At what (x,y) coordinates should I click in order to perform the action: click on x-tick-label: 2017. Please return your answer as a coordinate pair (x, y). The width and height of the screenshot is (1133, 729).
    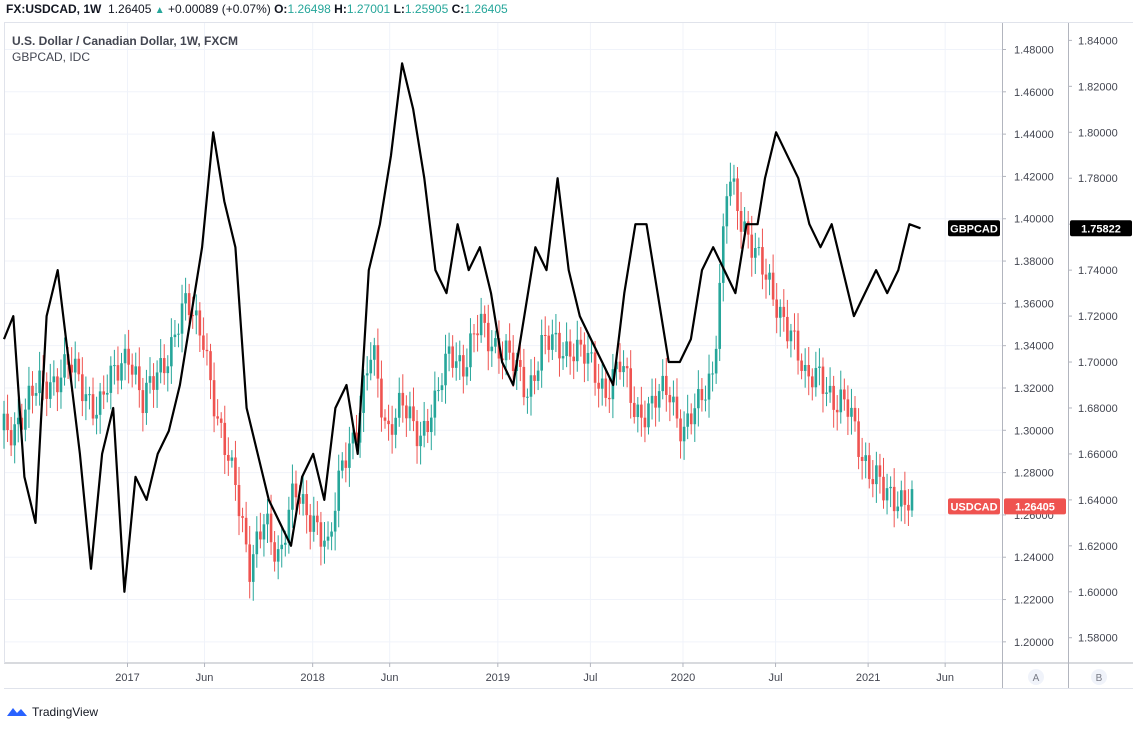
    Looking at the image, I should click on (127, 678).